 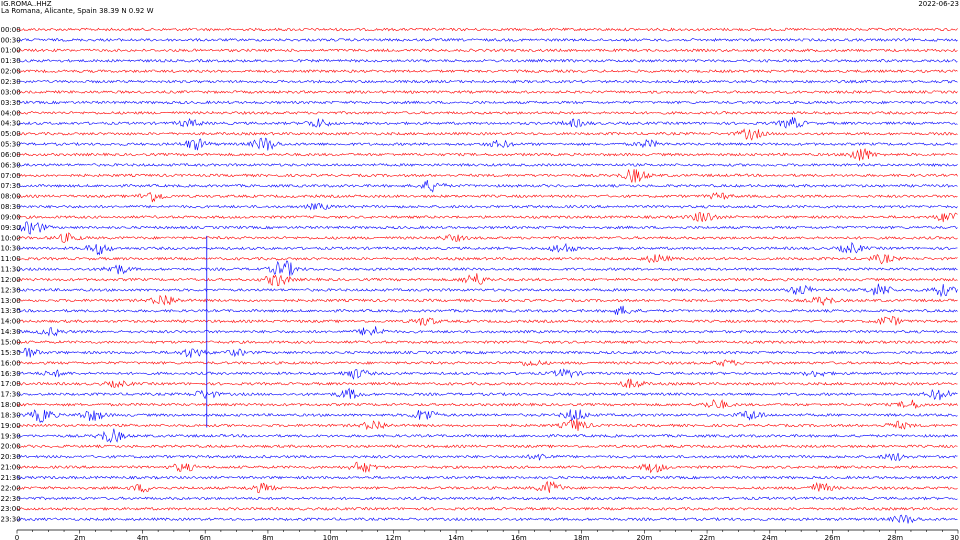 What do you see at coordinates (11, 197) in the screenshot?
I see `row-label: 08:00` at bounding box center [11, 197].